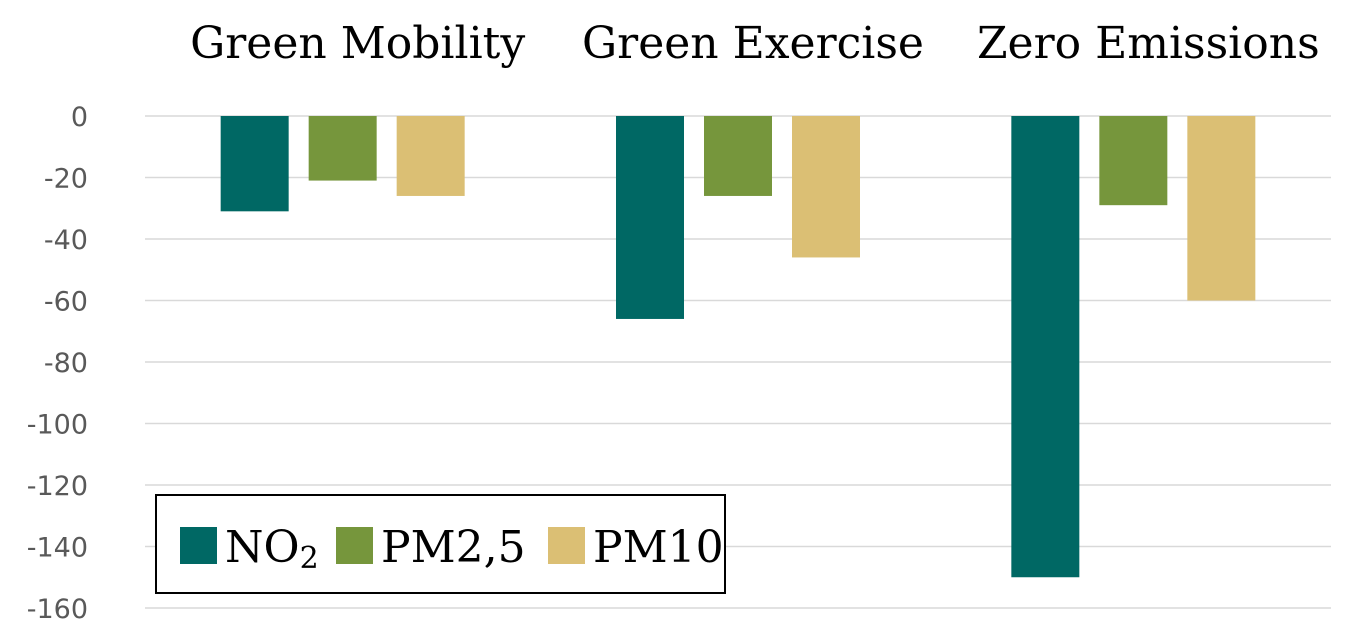 The image size is (1361, 641). Describe the element at coordinates (66, 363) in the screenshot. I see `y-tick-label: -80` at that location.